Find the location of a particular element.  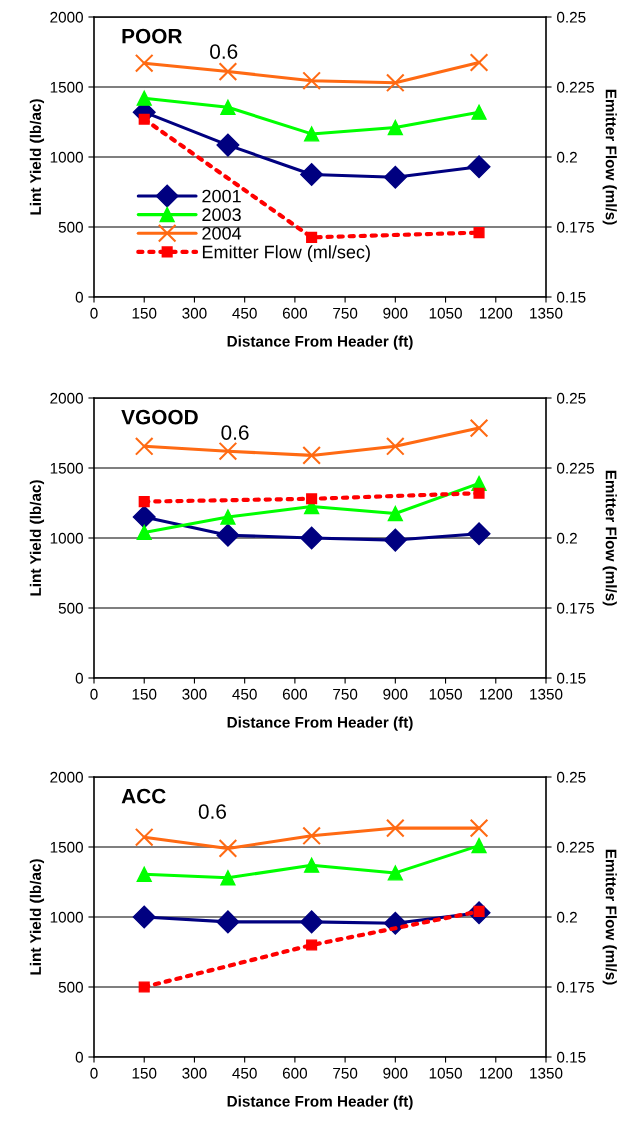

chart-title: ACC is located at coordinates (143, 796).